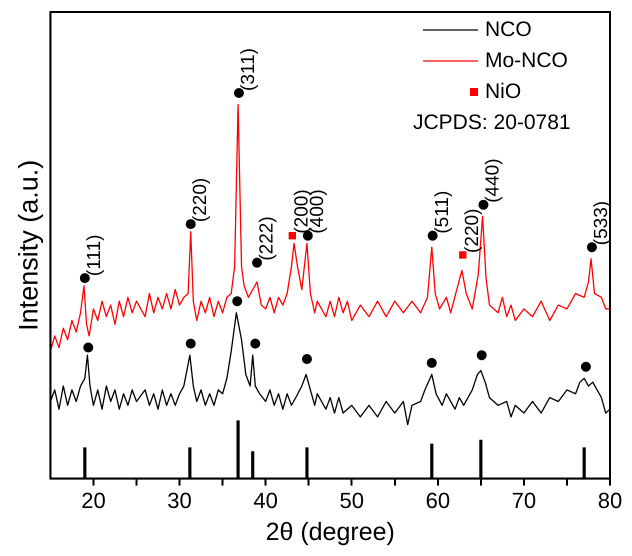  What do you see at coordinates (610, 500) in the screenshot?
I see `x-tick-label: 80` at bounding box center [610, 500].